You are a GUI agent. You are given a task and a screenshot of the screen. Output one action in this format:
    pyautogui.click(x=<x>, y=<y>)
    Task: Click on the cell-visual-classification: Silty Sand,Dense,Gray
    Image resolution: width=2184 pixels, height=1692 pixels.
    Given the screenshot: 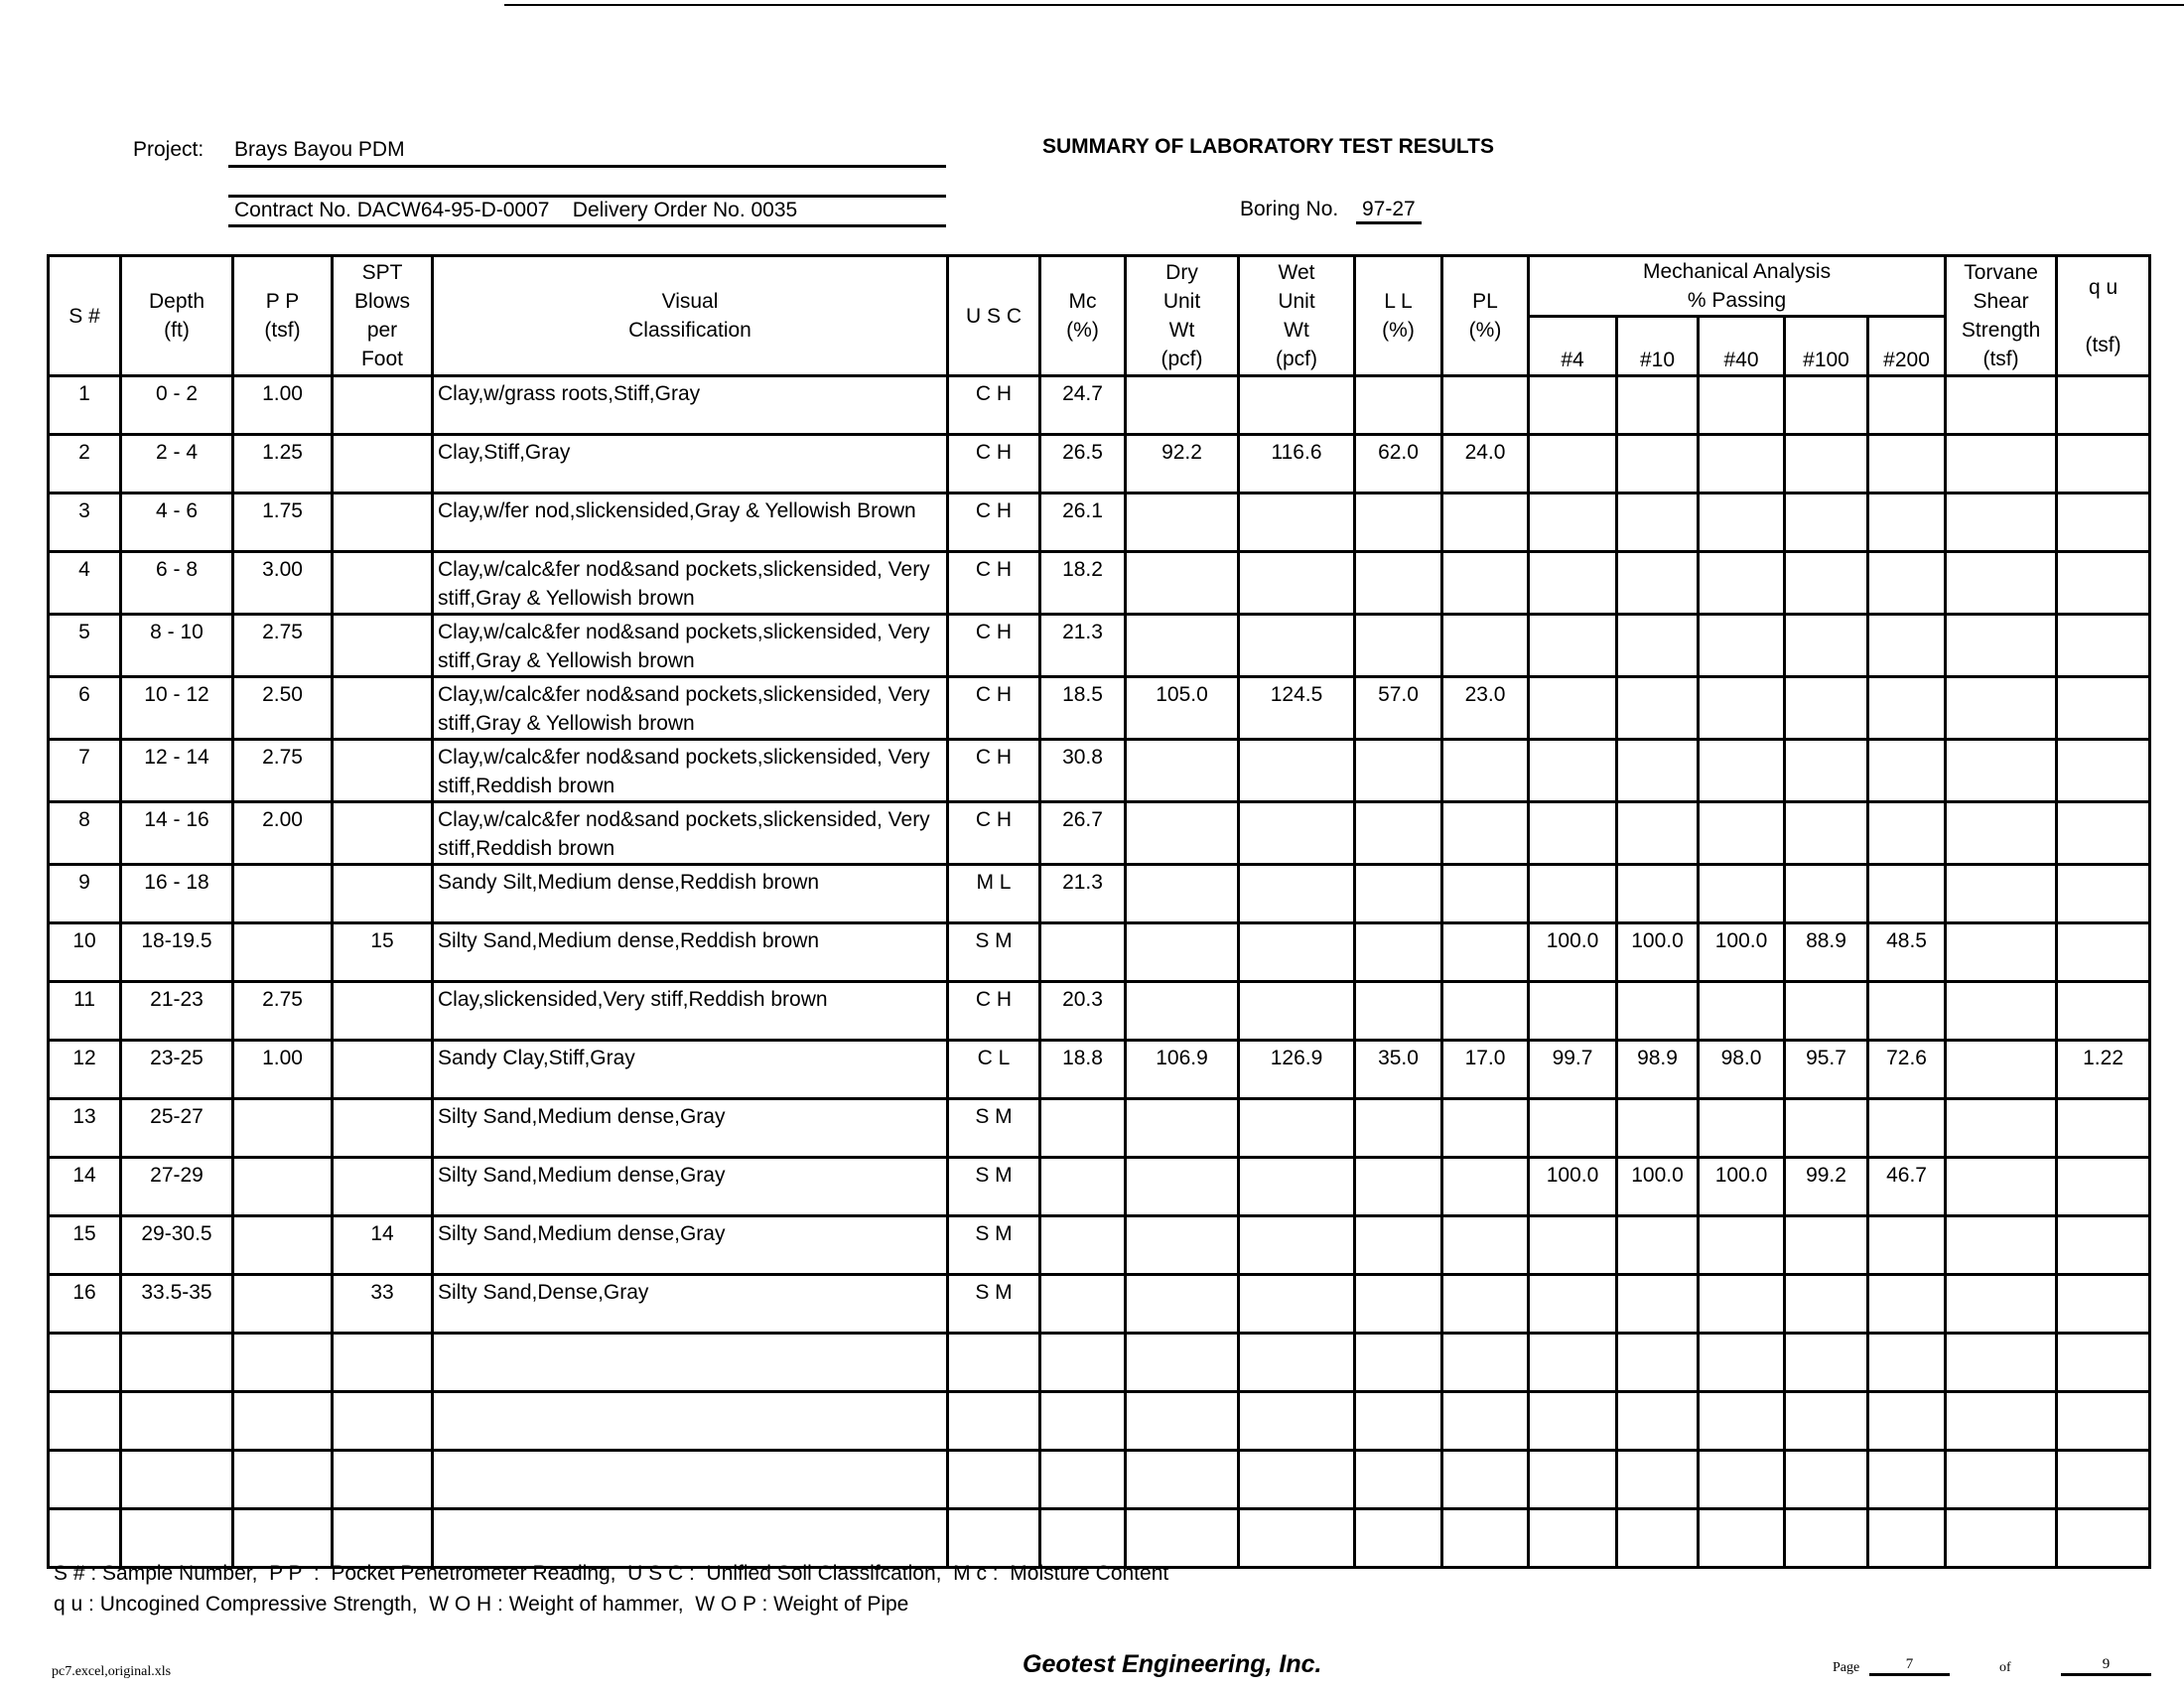 What is the action you would take?
    pyautogui.click(x=690, y=1304)
    